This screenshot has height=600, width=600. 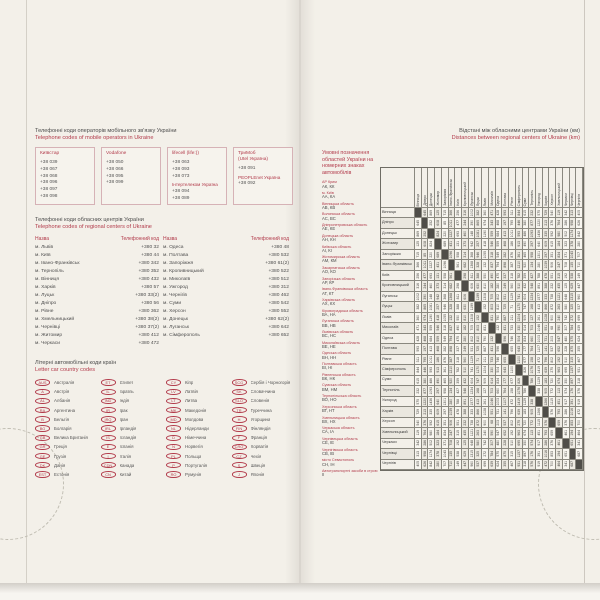 I want to click on matrix-distance-value: 1121, so click(x=471, y=433).